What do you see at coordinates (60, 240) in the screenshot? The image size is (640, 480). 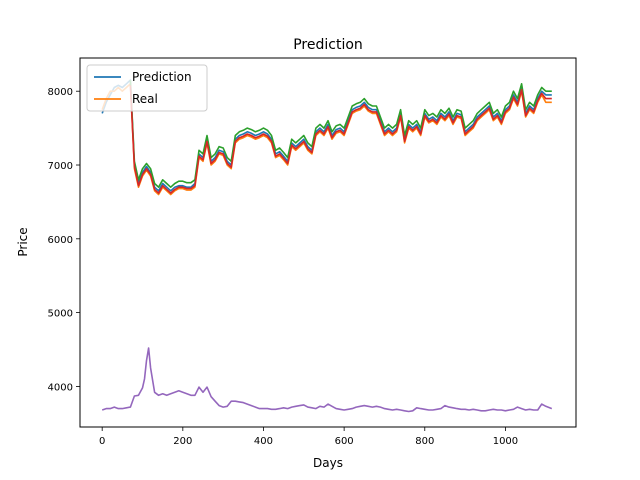 I see `y-tick-label-2: 6000` at bounding box center [60, 240].